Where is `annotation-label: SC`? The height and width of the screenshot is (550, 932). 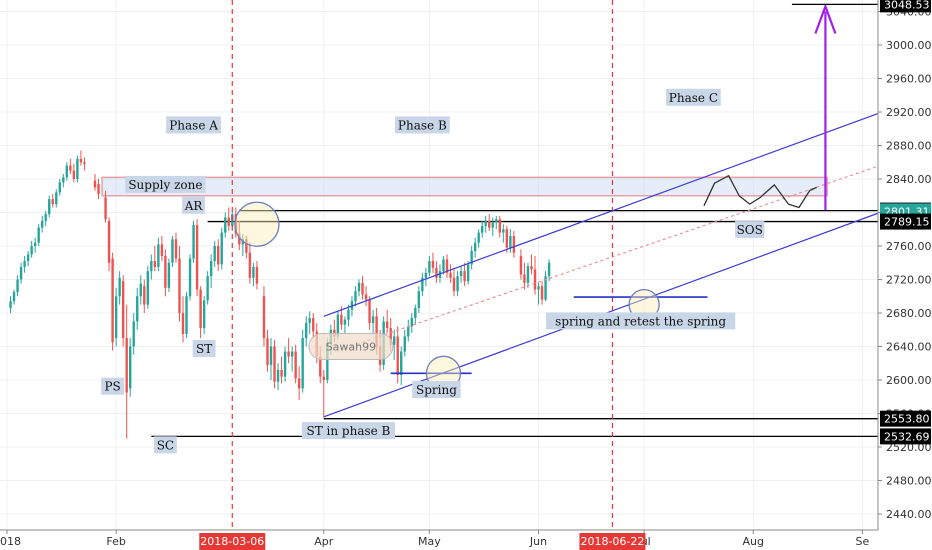
annotation-label: SC is located at coordinates (165, 445).